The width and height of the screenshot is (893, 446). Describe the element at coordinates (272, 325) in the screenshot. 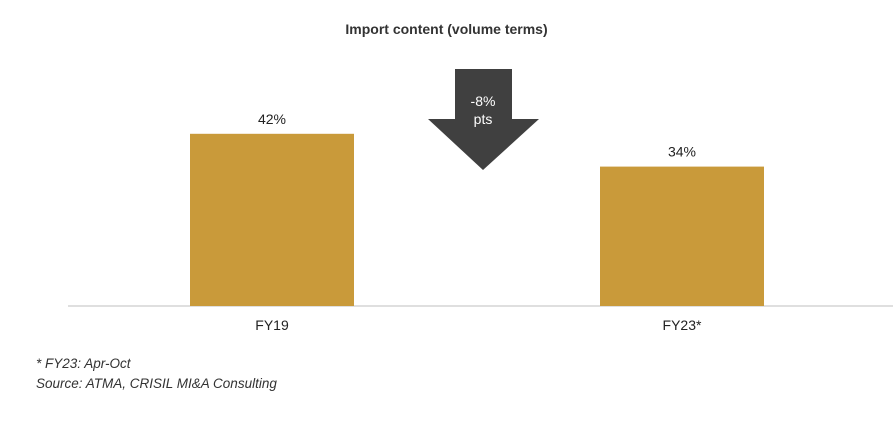

I see `x-tick-label: FY19` at that location.